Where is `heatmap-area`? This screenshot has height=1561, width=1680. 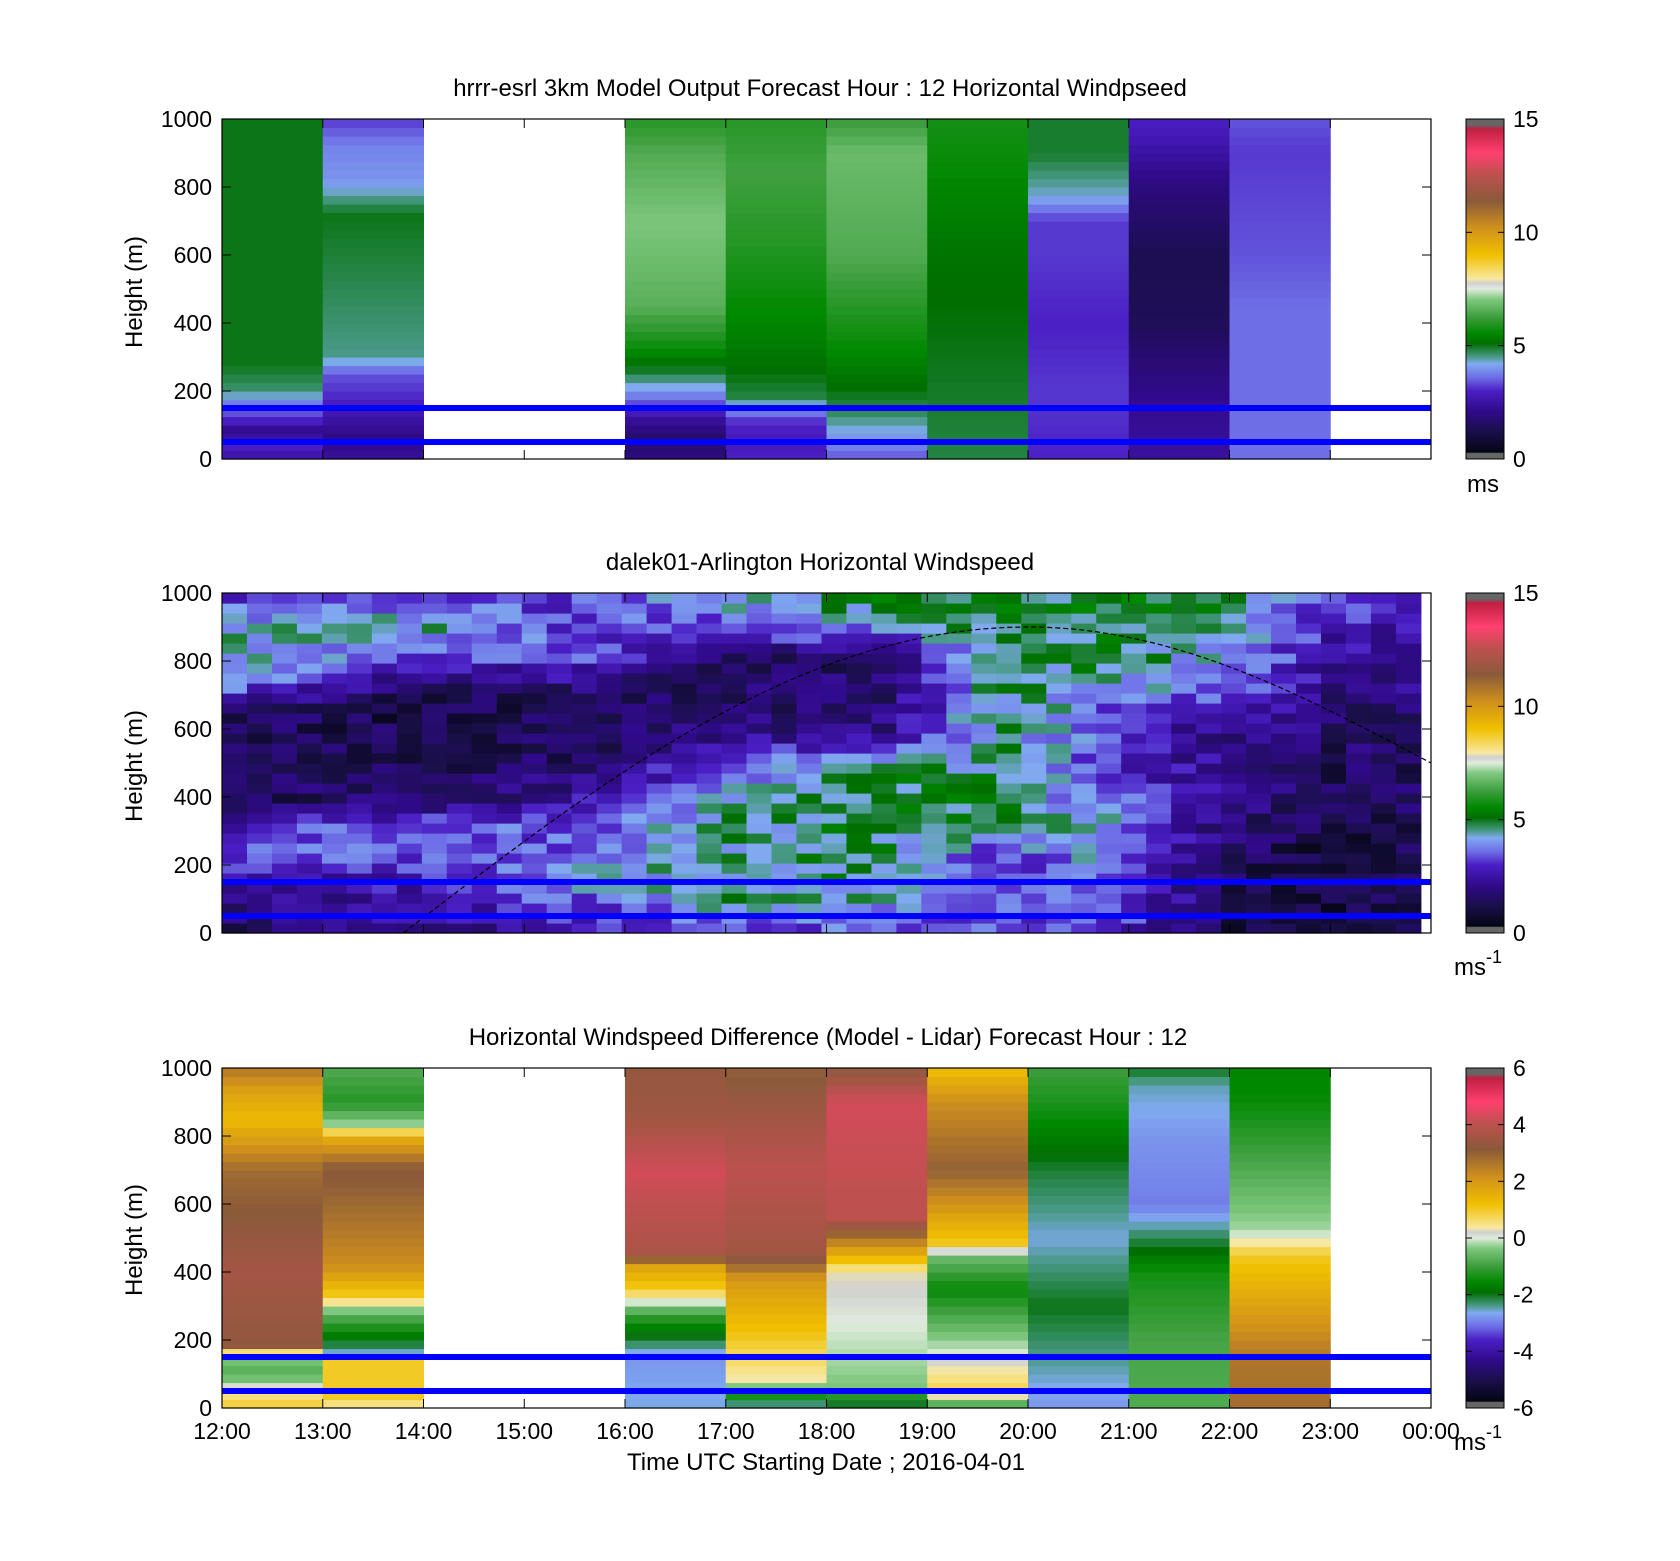
heatmap-area is located at coordinates (776, 289).